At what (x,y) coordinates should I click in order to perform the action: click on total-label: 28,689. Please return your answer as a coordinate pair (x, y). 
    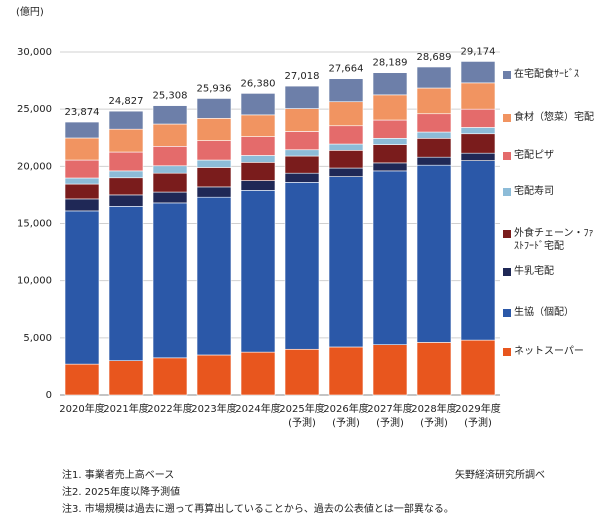
    Looking at the image, I should click on (434, 57).